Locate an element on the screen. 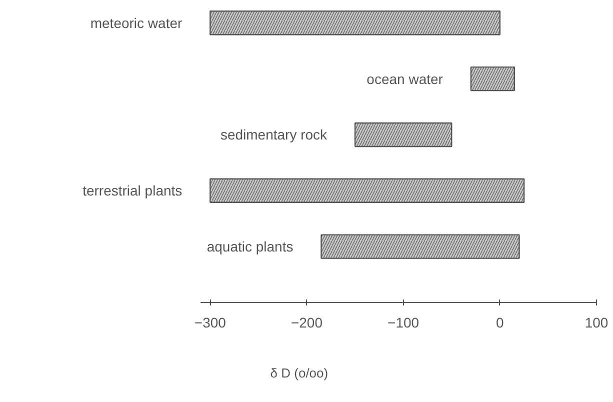  x-tick-label: 100 is located at coordinates (596, 322).